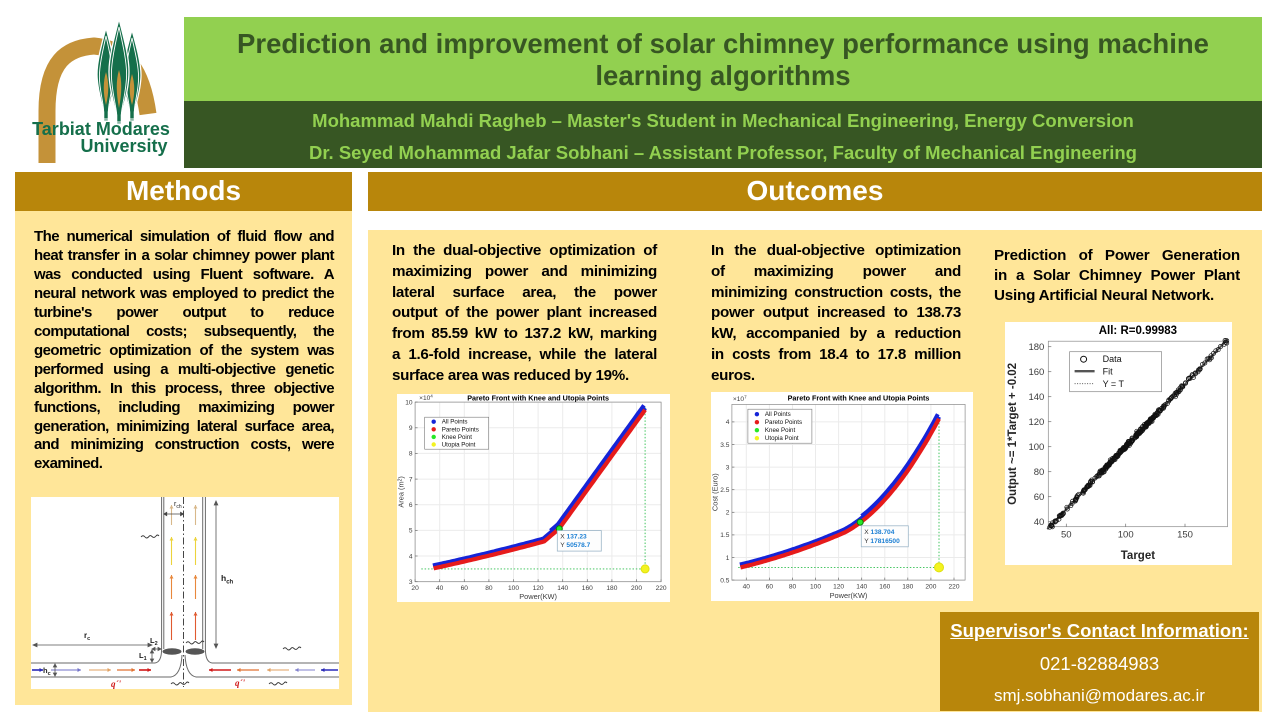 This screenshot has height=720, width=1280. Describe the element at coordinates (1066, 535) in the screenshot. I see `svg-text: 50` at that location.